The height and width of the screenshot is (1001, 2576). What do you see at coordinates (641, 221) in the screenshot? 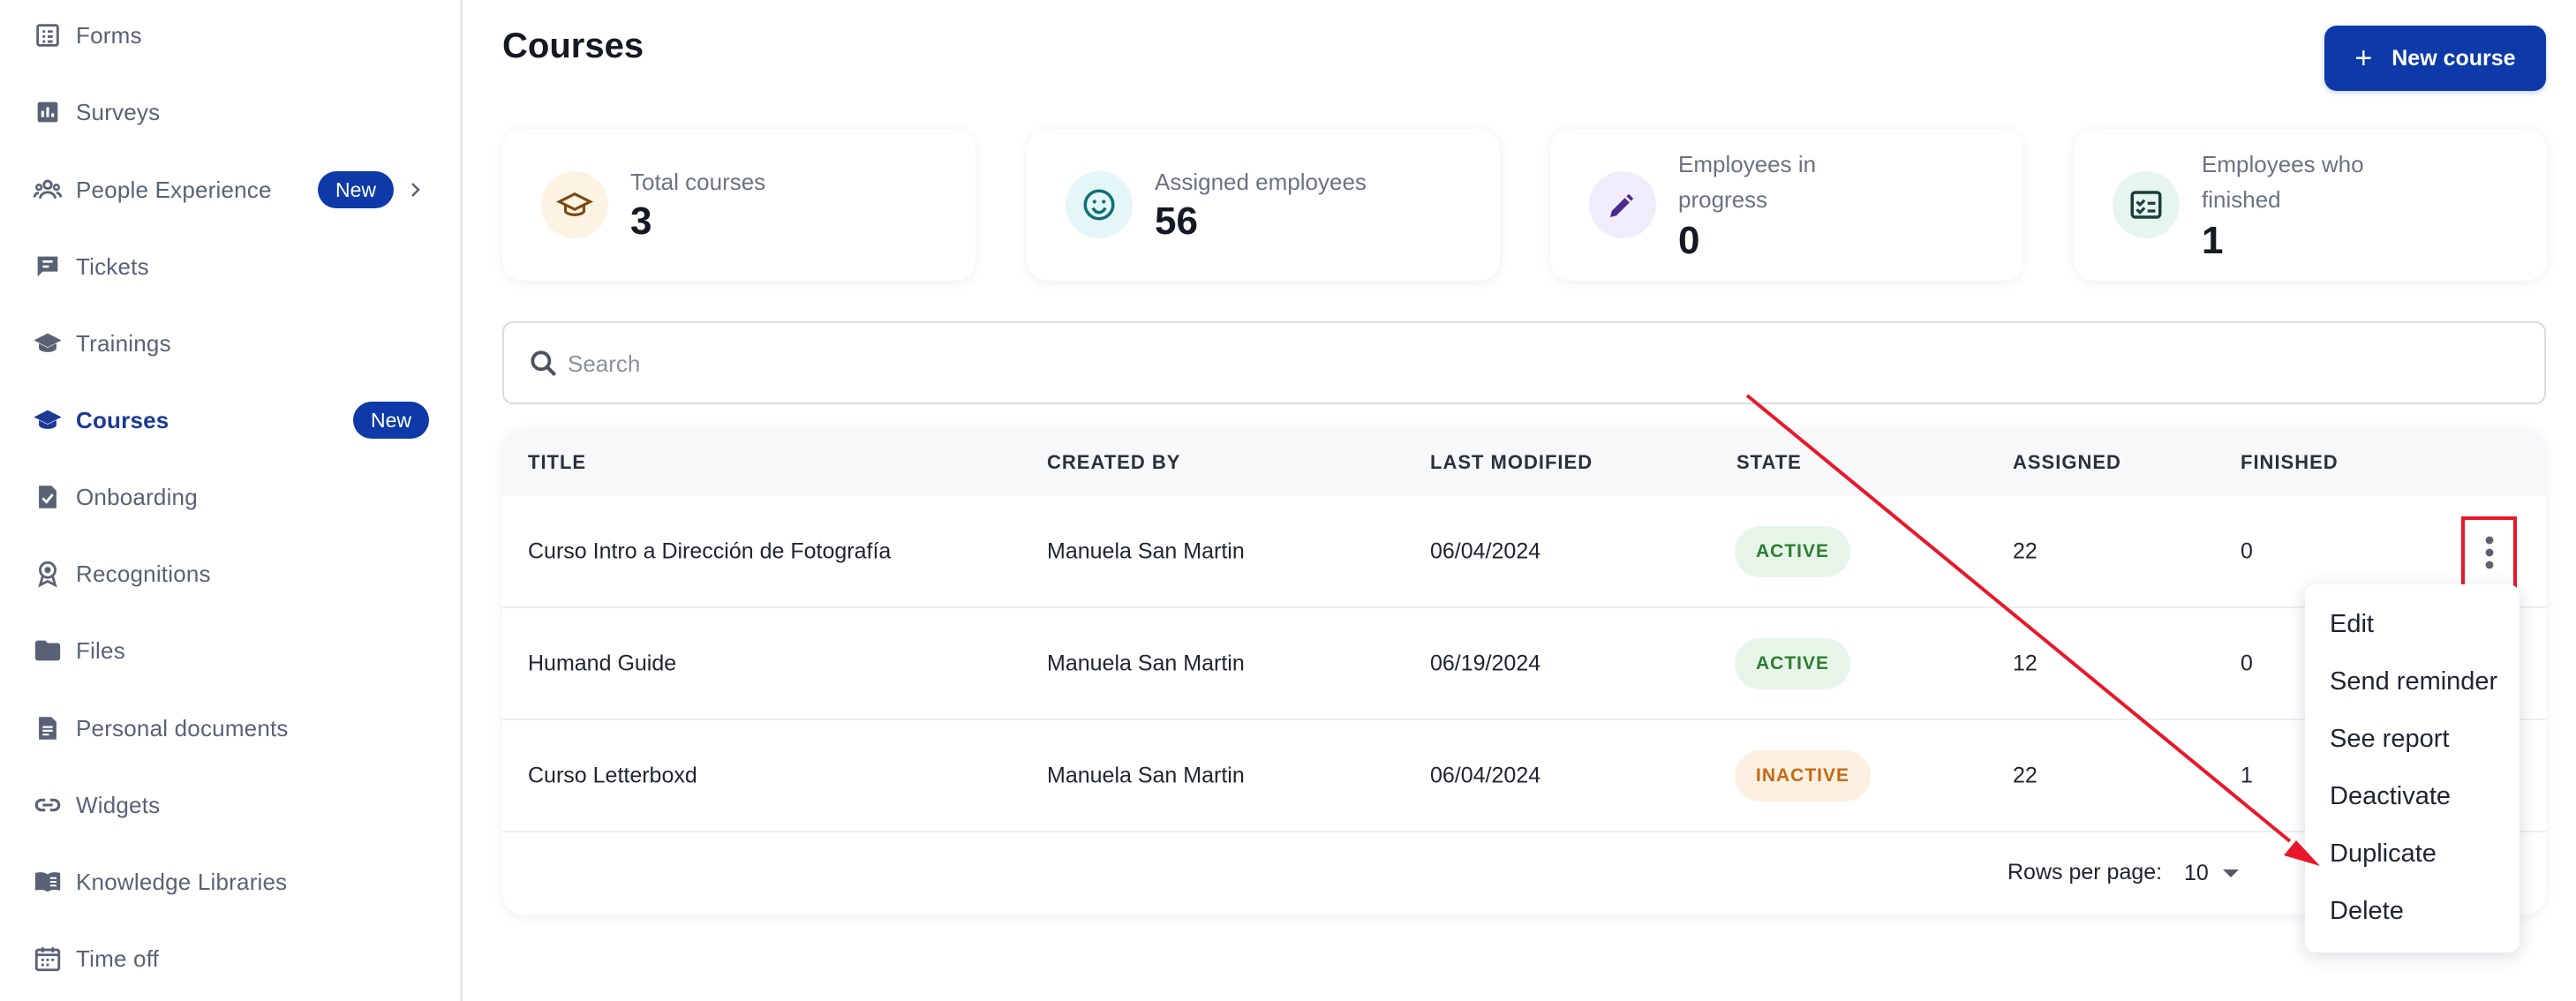
I see `stat-value: 3` at bounding box center [641, 221].